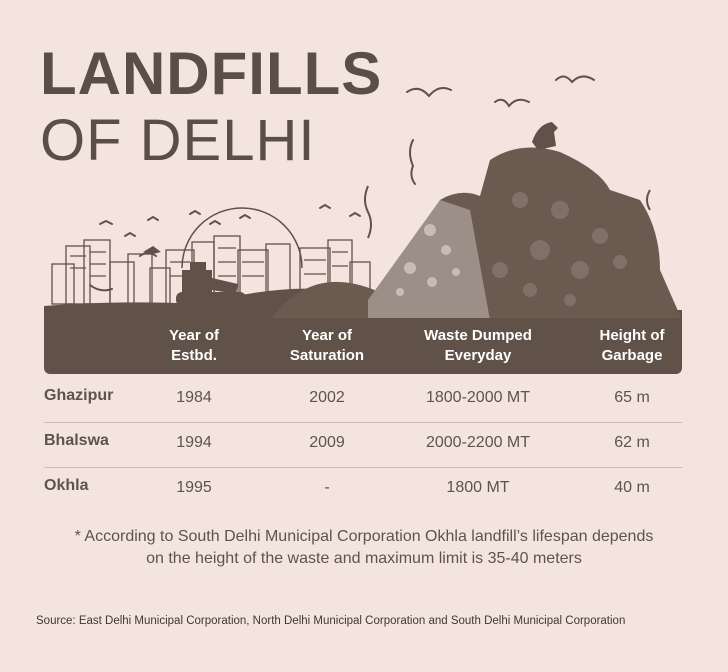  Describe the element at coordinates (327, 442) in the screenshot. I see `year-saturation: 2009` at that location.